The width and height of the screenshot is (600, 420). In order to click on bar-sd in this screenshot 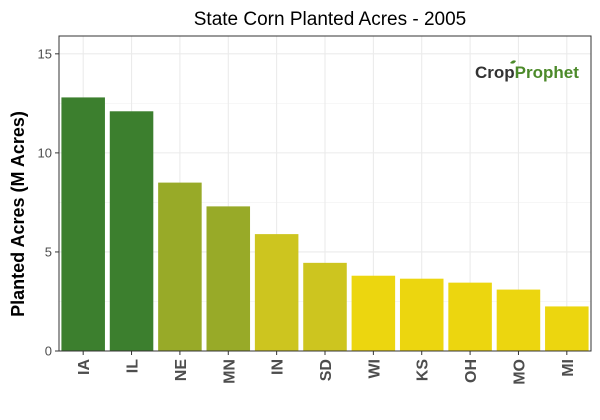, I will do `click(325, 306)`.